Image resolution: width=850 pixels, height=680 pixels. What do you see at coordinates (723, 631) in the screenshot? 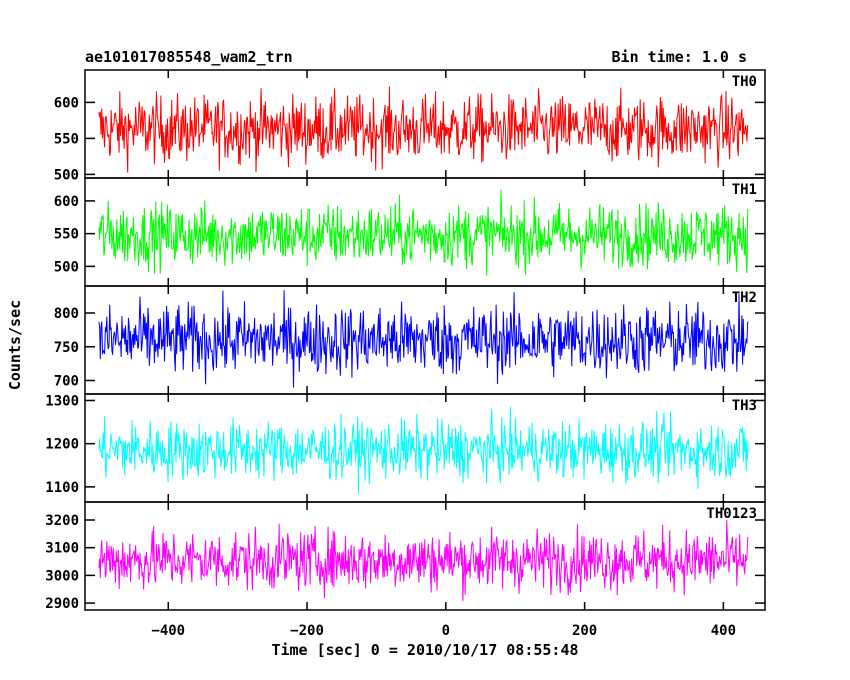
I see `x-tick-label: 400` at bounding box center [723, 631].